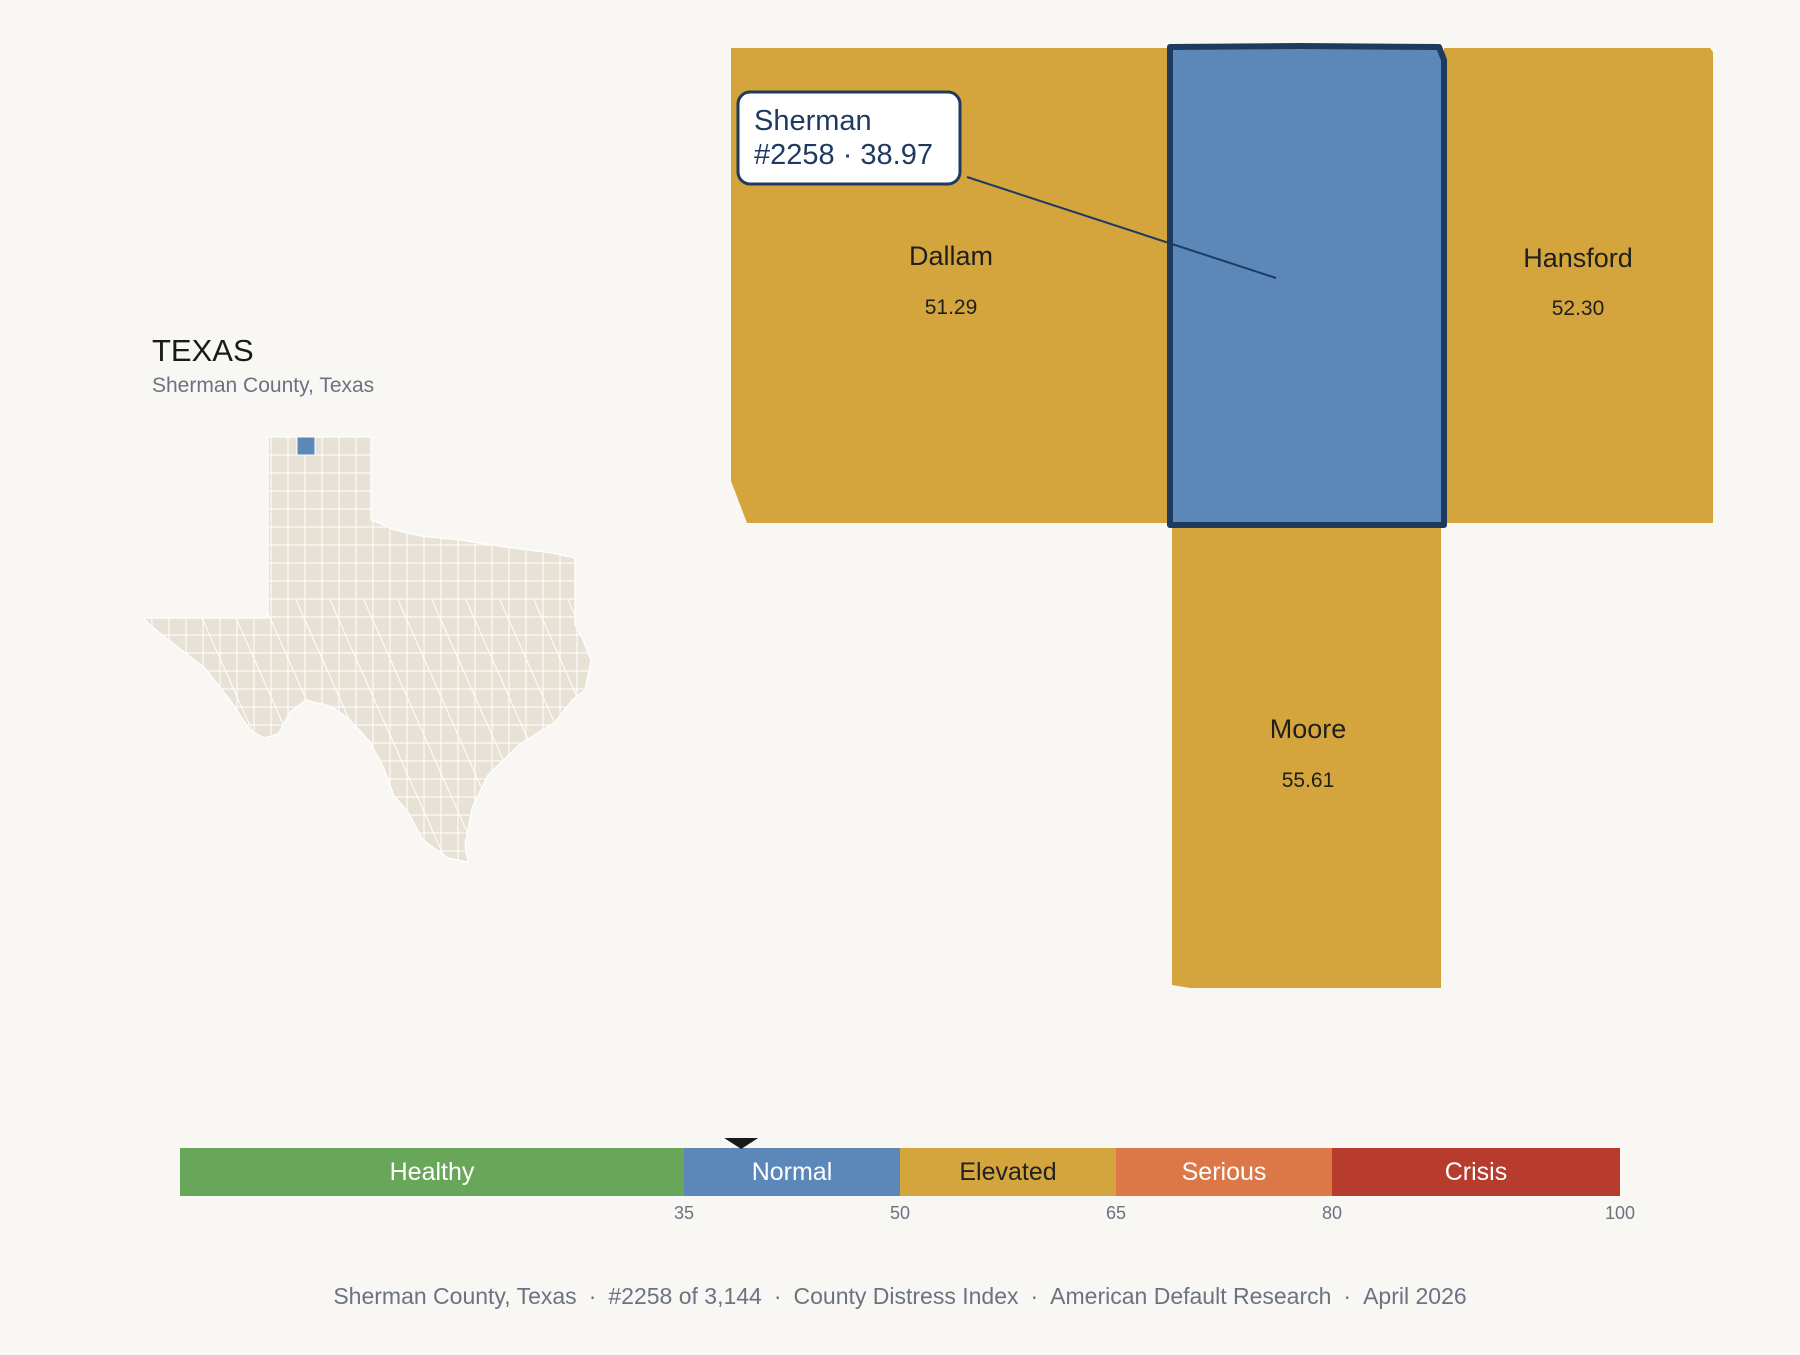 The width and height of the screenshot is (1800, 1355). I want to click on legend-segment-crisis, so click(1476, 1172).